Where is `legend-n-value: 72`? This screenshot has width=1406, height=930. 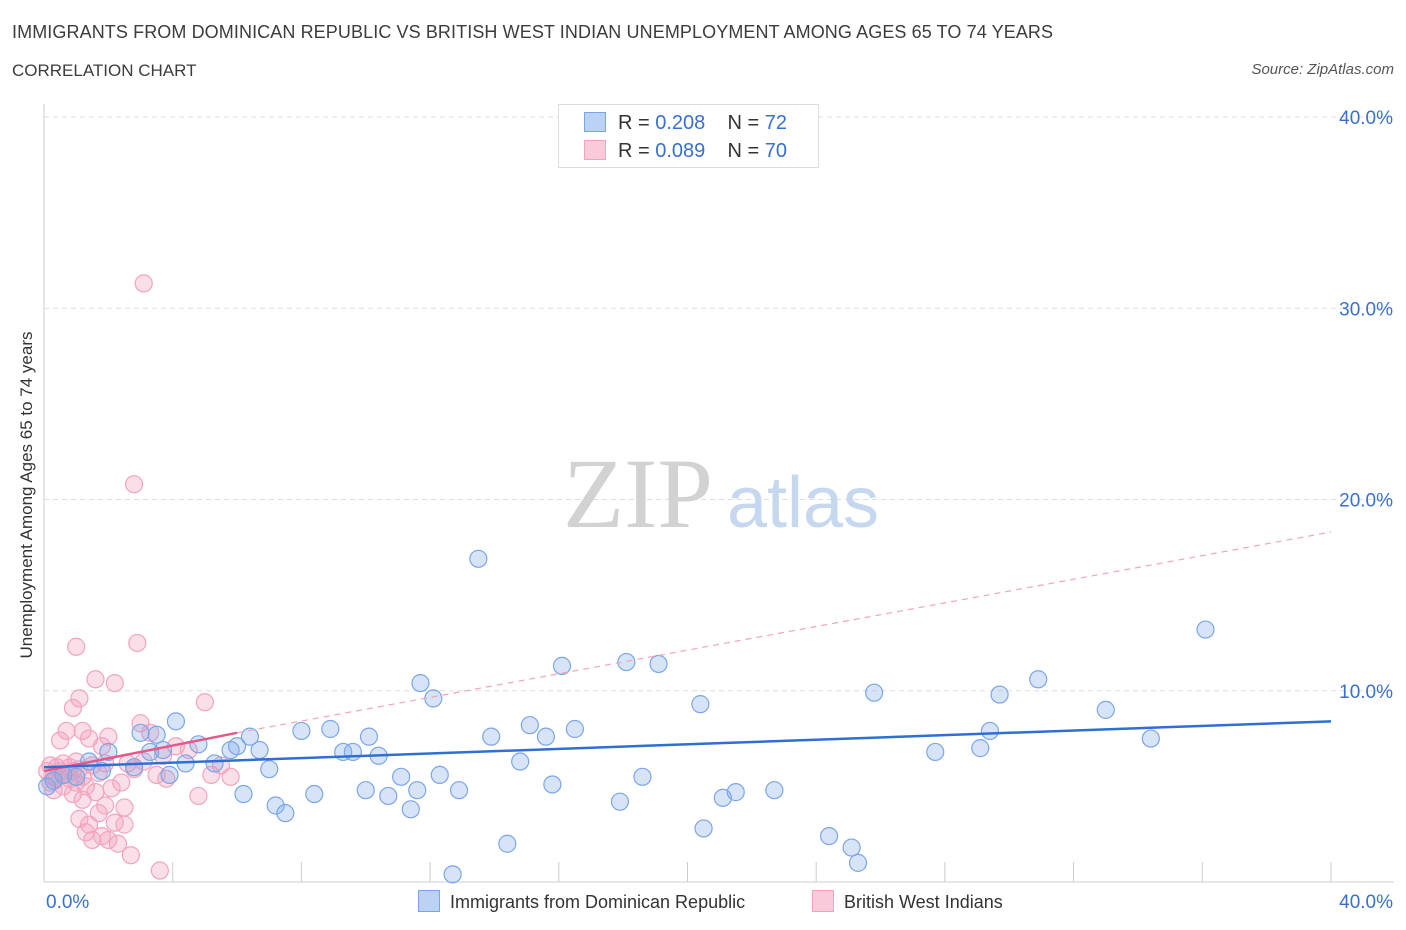 legend-n-value: 72 is located at coordinates (776, 123).